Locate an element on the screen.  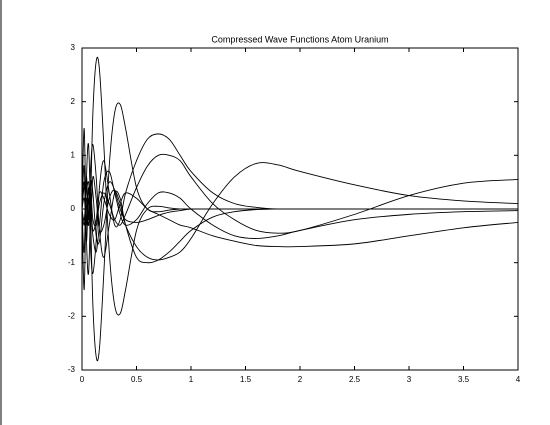
x-tick-label: 4 is located at coordinates (518, 379).